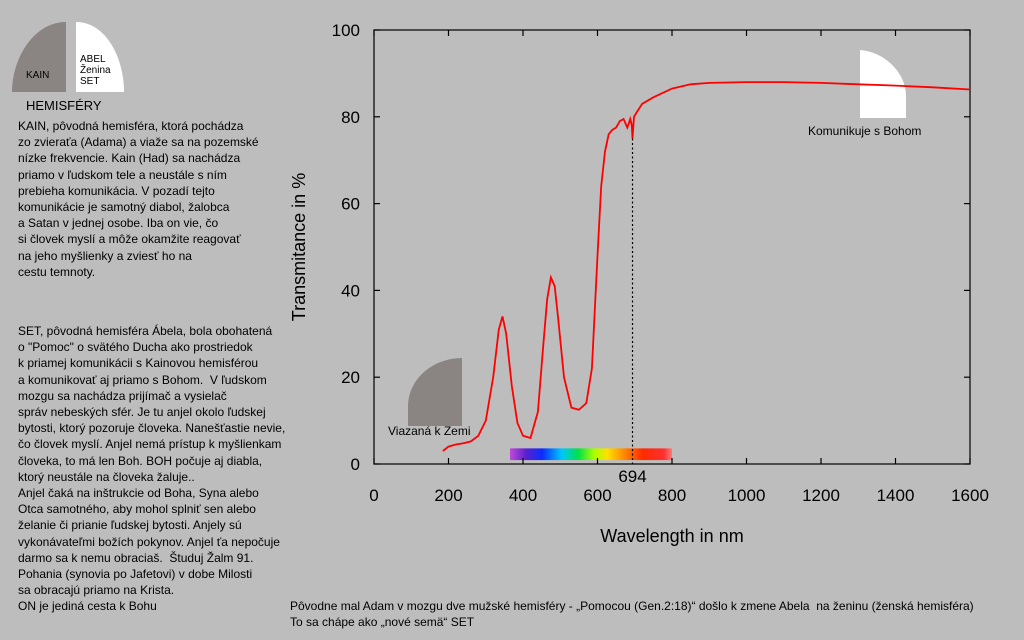  What do you see at coordinates (90, 81) in the screenshot?
I see `abel-label-line: SET` at bounding box center [90, 81].